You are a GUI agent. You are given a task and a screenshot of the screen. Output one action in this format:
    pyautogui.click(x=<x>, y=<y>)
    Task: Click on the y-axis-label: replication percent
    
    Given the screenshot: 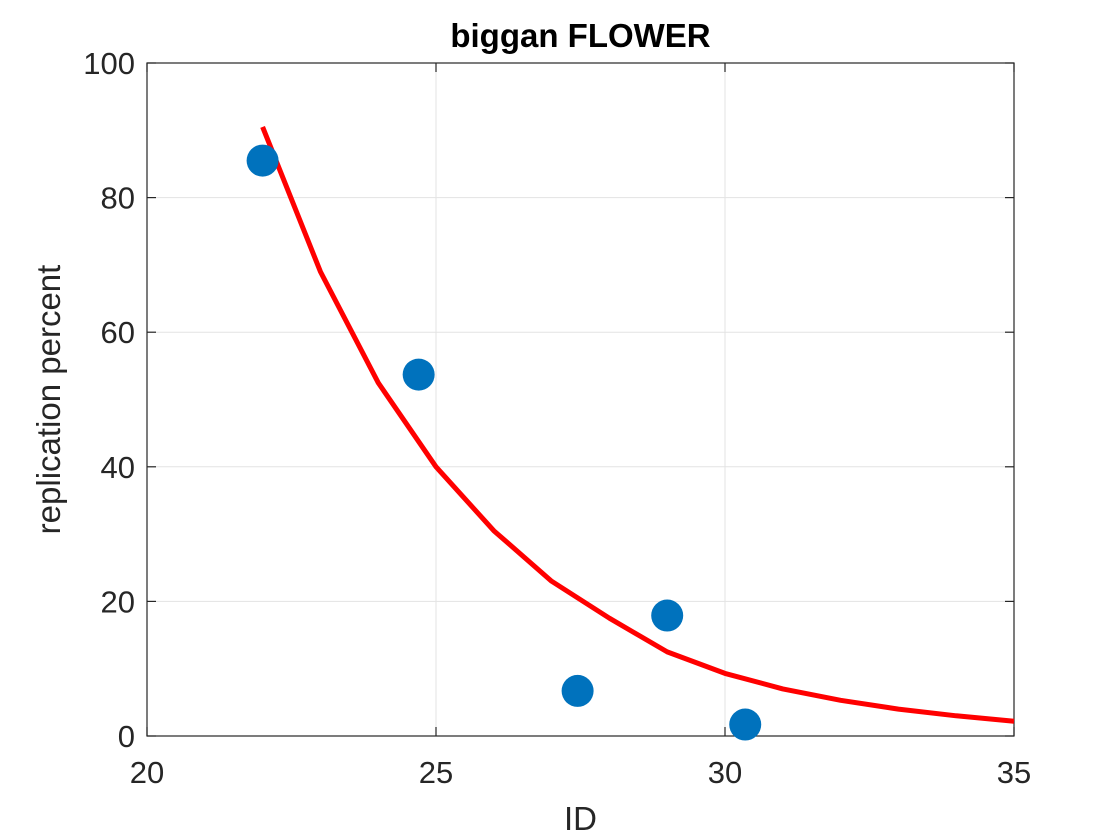 What is the action you would take?
    pyautogui.click(x=48, y=400)
    